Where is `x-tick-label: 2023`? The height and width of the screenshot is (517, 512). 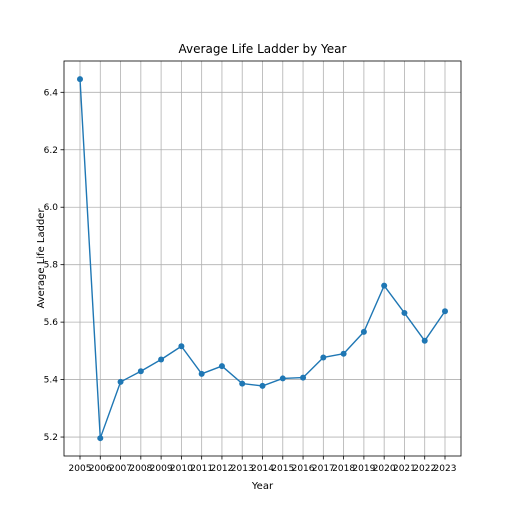 x-tick-label: 2023 is located at coordinates (445, 469).